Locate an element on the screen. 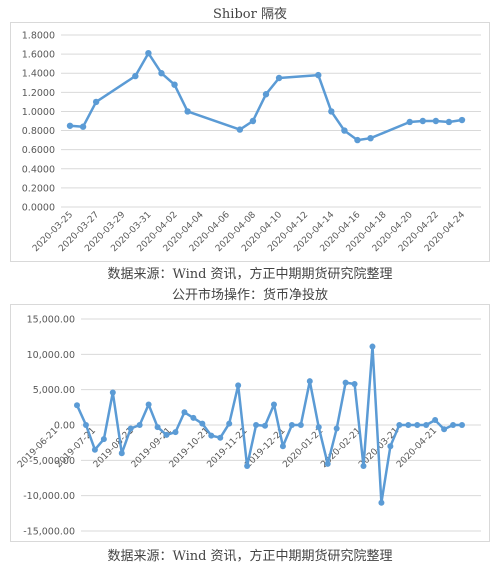  y-tick-label: 0.00 is located at coordinates (64, 426).